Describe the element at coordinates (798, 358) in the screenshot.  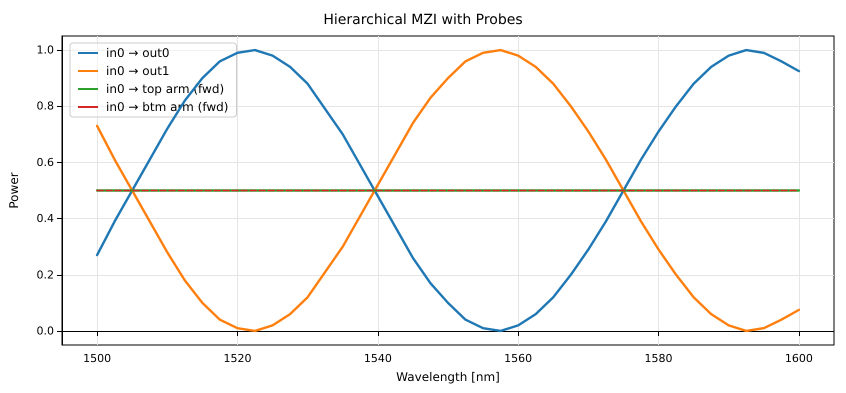
I see `x-tick-label: 1600` at that location.